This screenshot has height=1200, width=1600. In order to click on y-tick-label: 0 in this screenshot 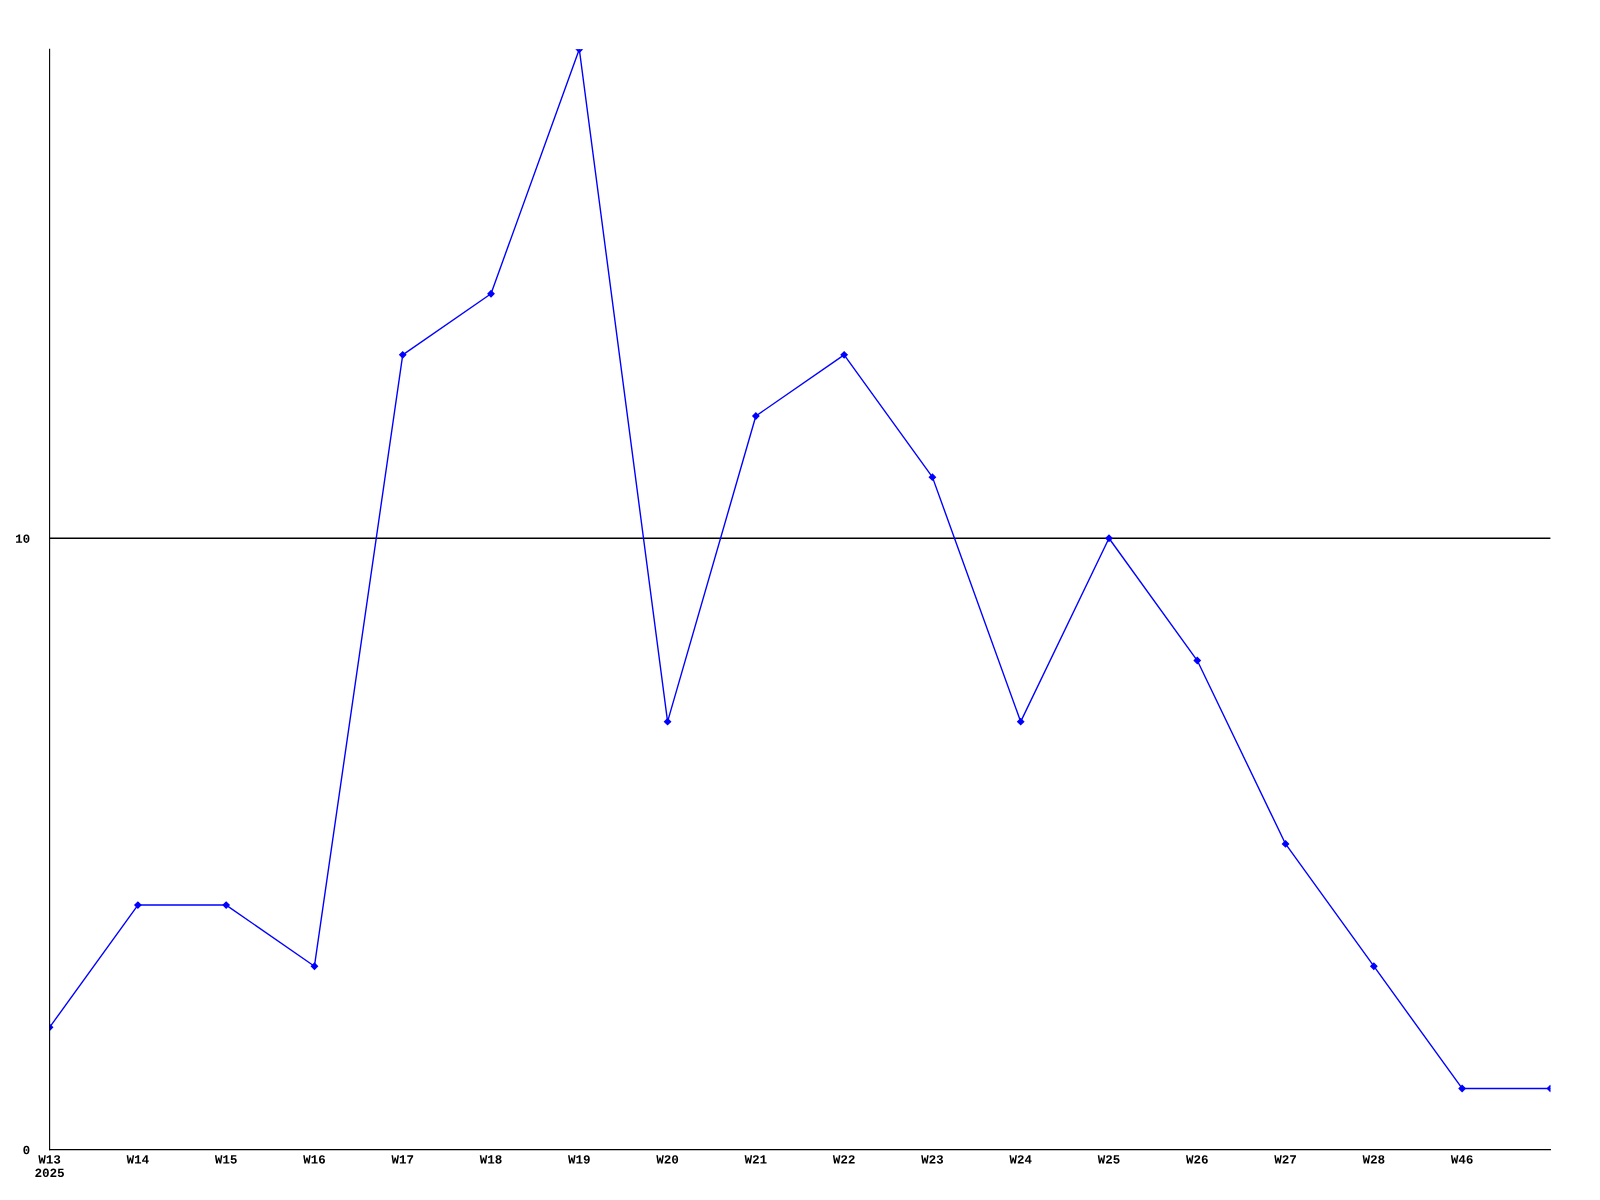, I will do `click(26, 1150)`.